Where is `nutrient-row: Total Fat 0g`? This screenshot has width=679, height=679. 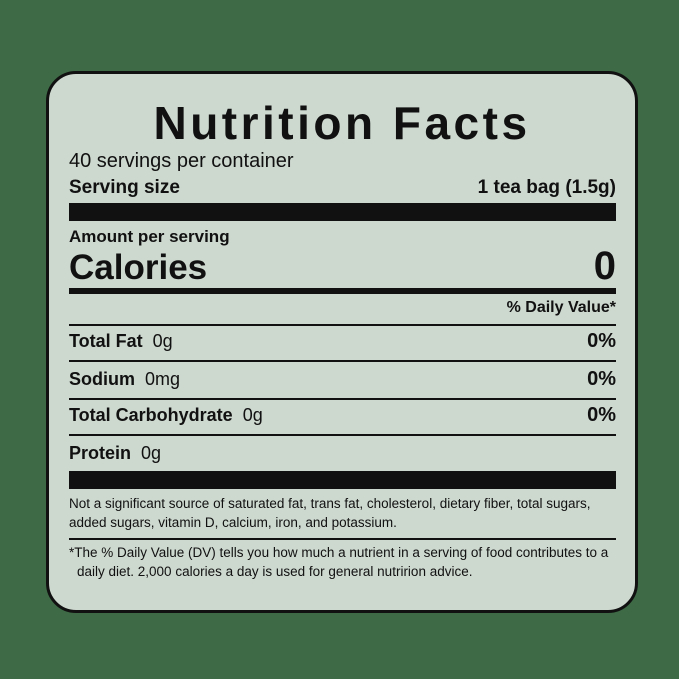 nutrient-row: Total Fat 0g is located at coordinates (121, 341).